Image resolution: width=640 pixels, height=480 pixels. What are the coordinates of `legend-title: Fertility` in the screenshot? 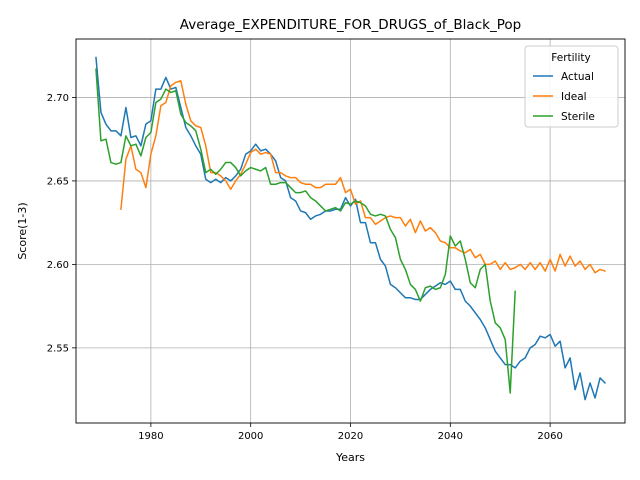 It's located at (570, 58).